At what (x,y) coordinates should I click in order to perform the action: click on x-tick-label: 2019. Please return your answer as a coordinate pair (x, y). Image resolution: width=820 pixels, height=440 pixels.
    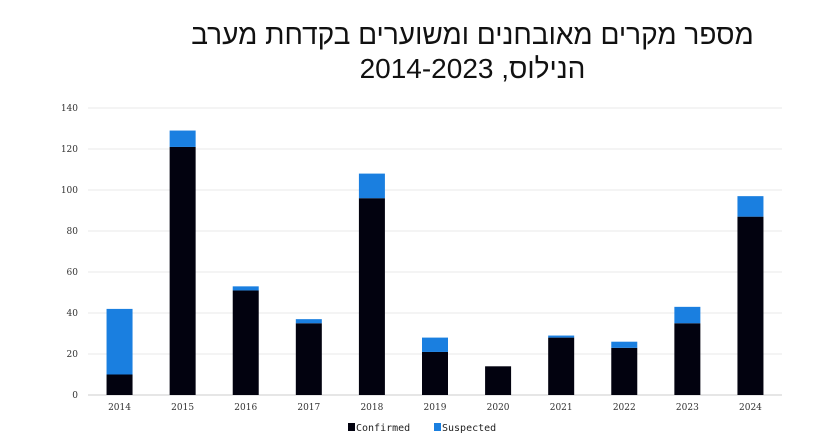
    Looking at the image, I should click on (435, 408).